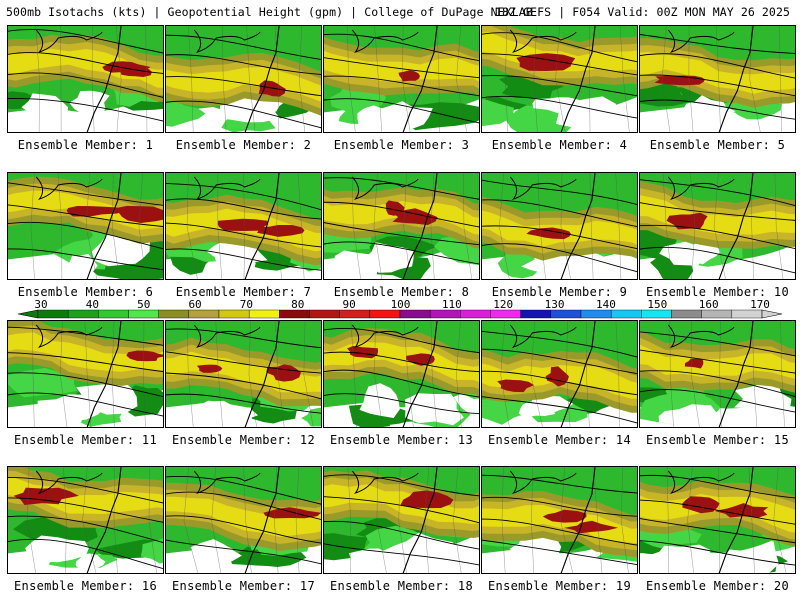  I want to click on ensemble-member-label: Ensemble Member: 15, so click(717, 440).